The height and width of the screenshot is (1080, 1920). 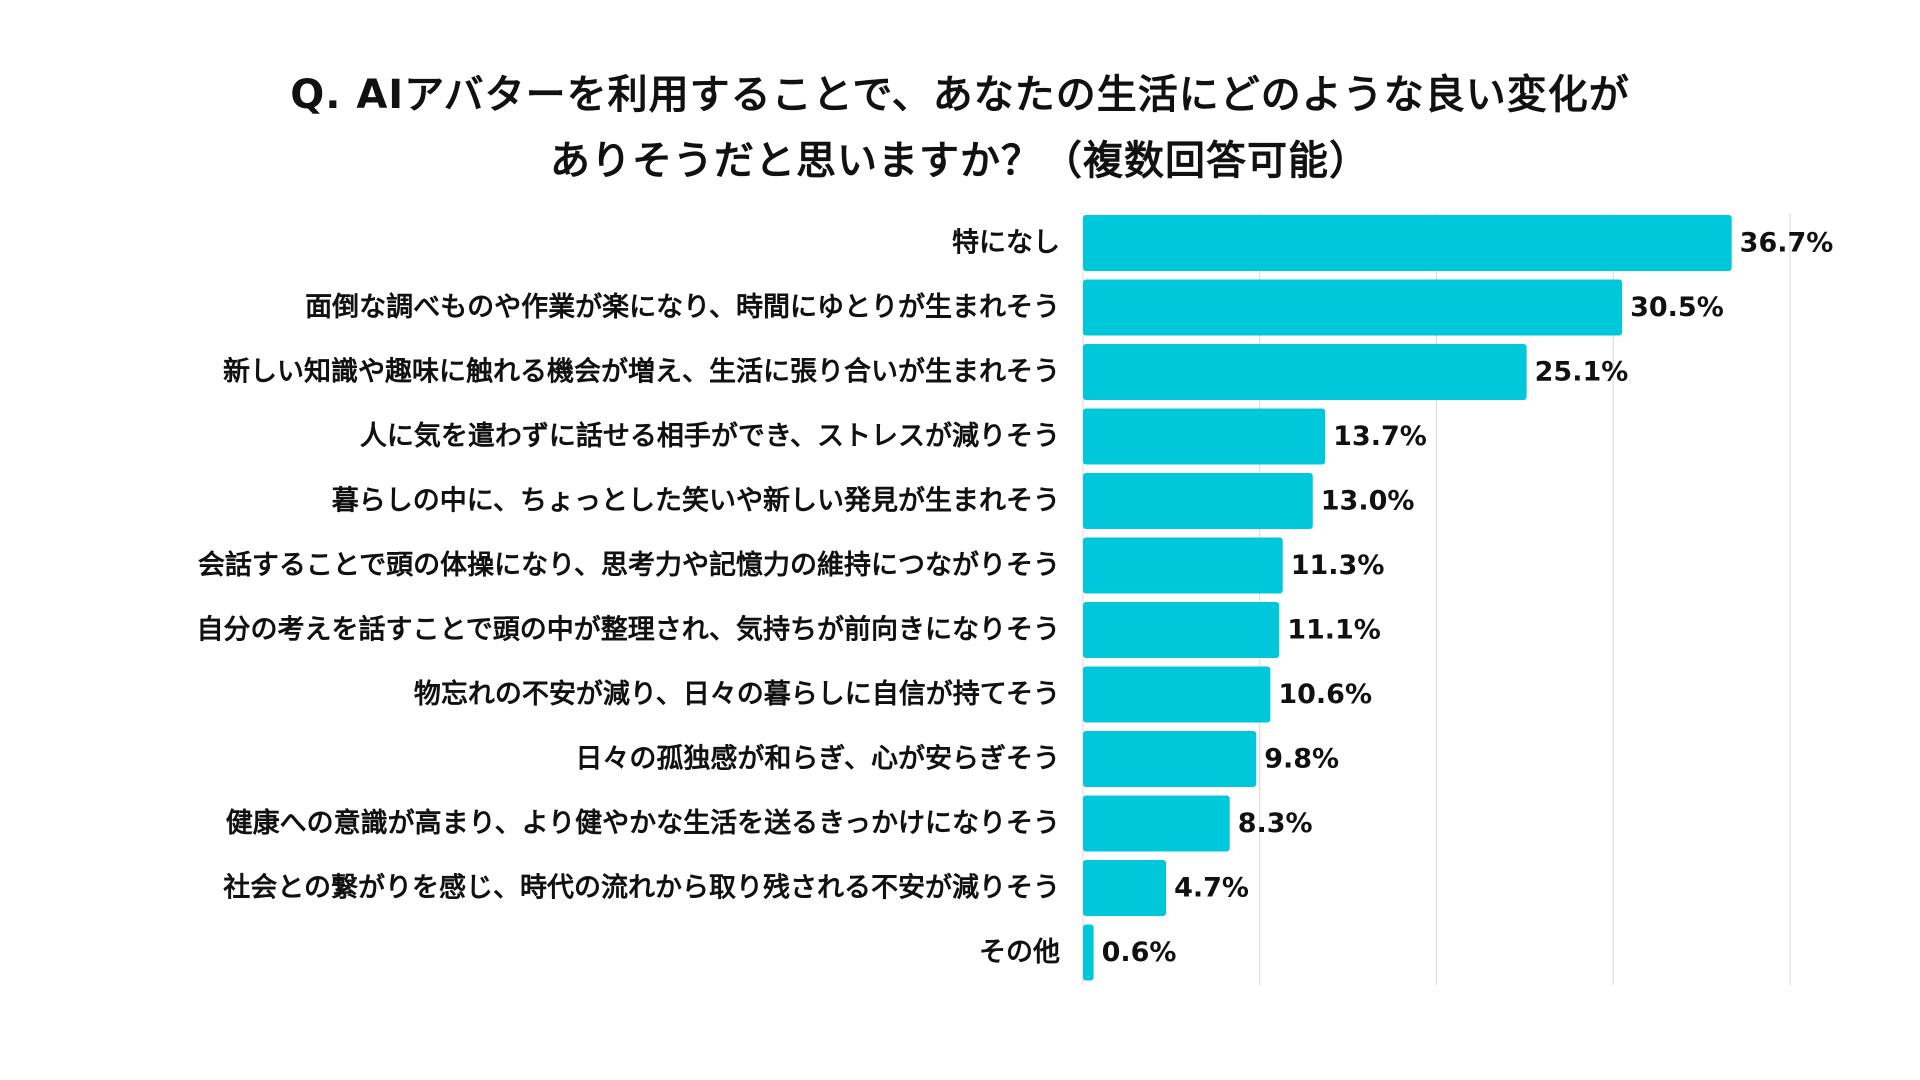 I want to click on data-label: 13.0%, so click(x=1368, y=501).